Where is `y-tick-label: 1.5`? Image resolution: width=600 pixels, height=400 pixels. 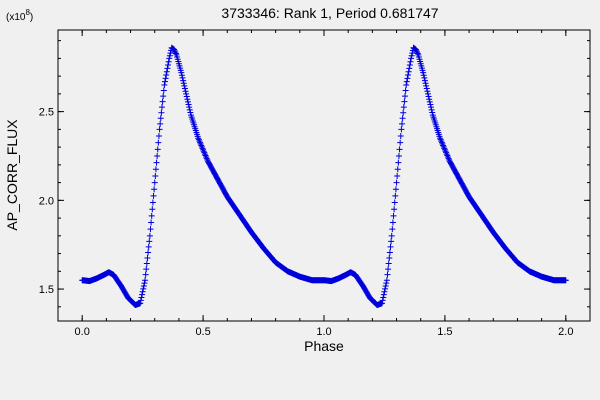 y-tick-label: 1.5 is located at coordinates (46, 290).